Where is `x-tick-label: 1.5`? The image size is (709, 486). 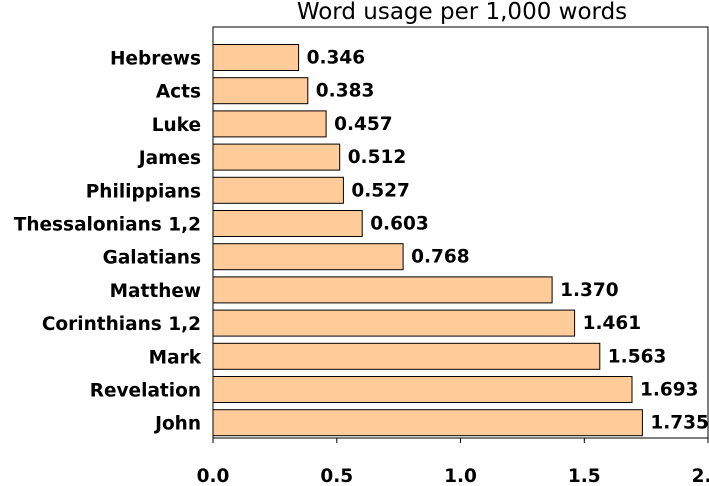
x-tick-label: 1.5 is located at coordinates (584, 476).